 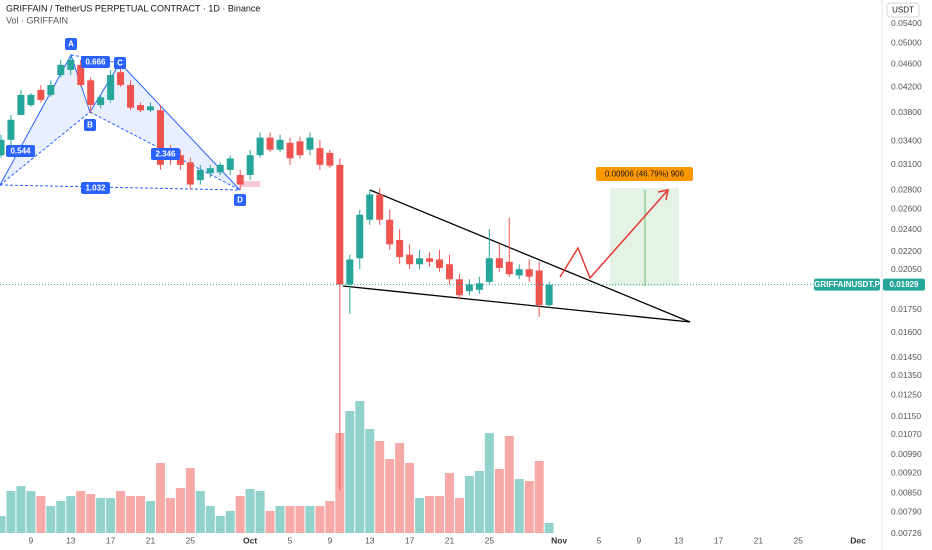 I want to click on y-tick-label: 0.02050, so click(x=906, y=269).